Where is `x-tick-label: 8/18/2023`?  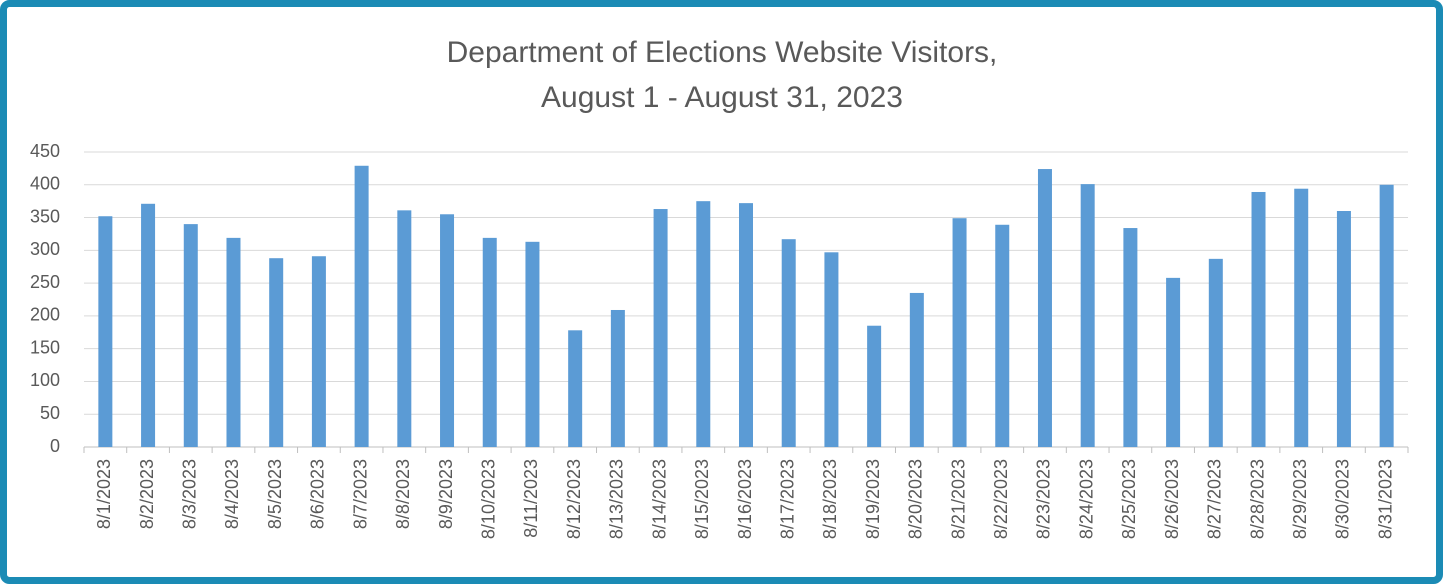 x-tick-label: 8/18/2023 is located at coordinates (830, 499).